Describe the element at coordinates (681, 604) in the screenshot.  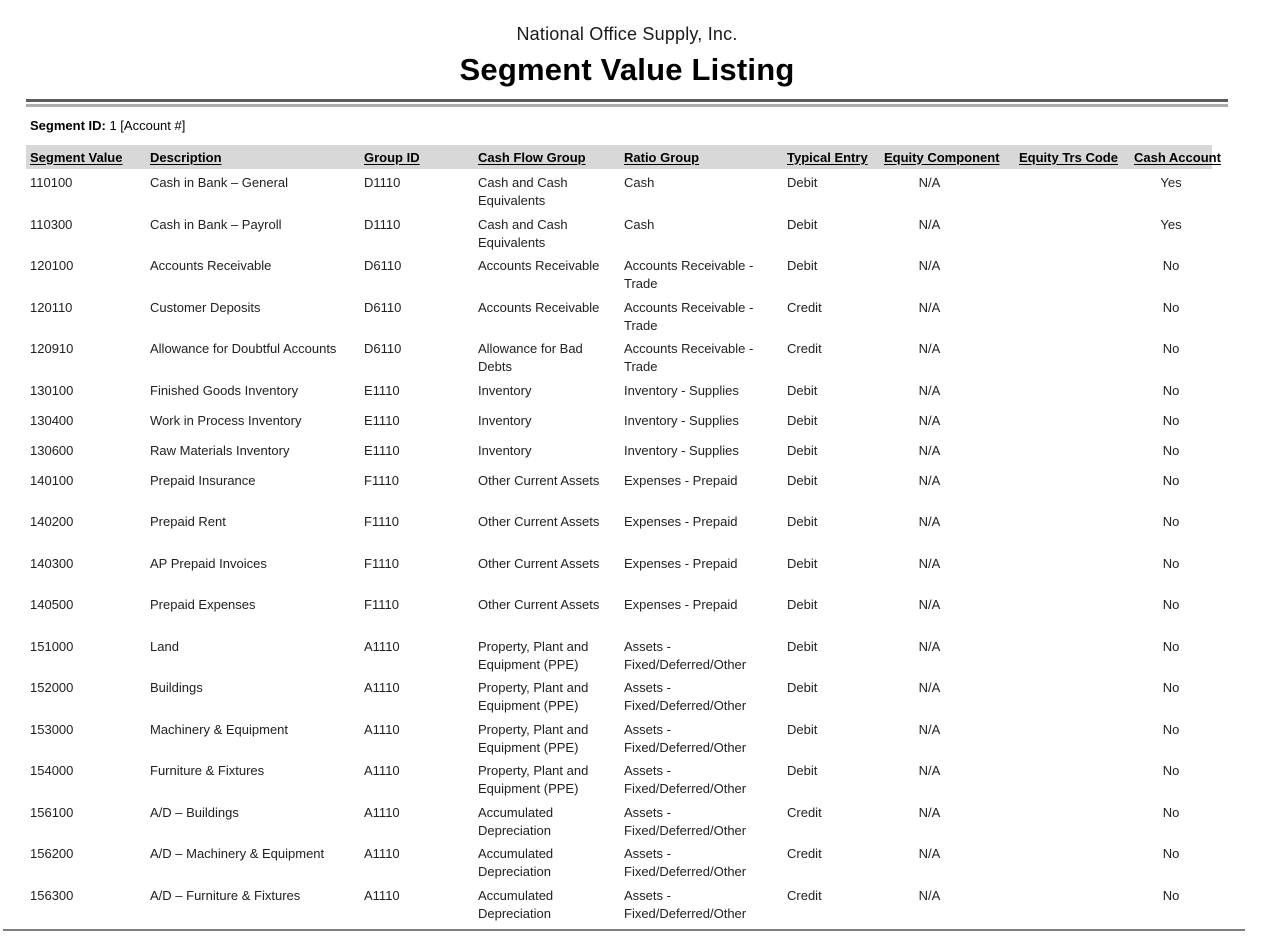
I see `cell: Expenses - Prepaid` at that location.